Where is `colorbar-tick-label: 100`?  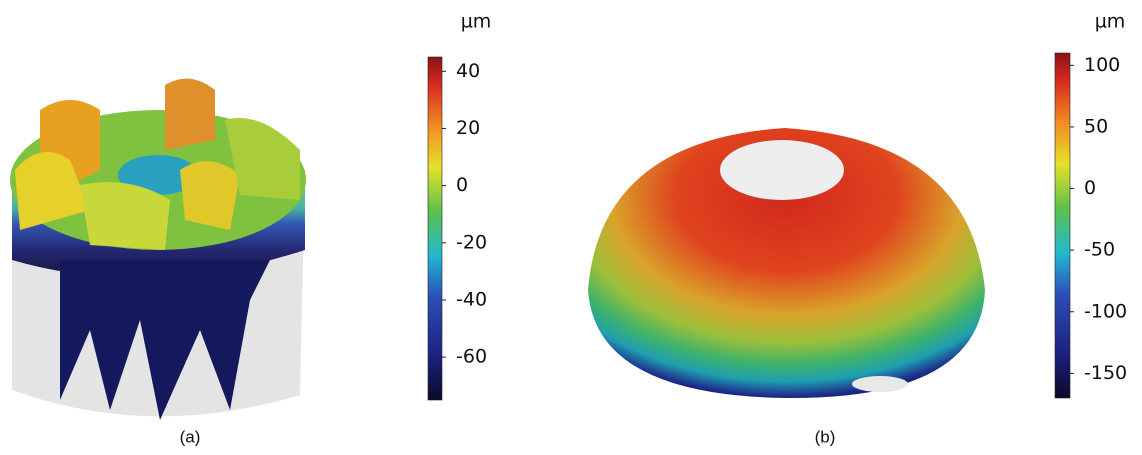 colorbar-tick-label: 100 is located at coordinates (1102, 65).